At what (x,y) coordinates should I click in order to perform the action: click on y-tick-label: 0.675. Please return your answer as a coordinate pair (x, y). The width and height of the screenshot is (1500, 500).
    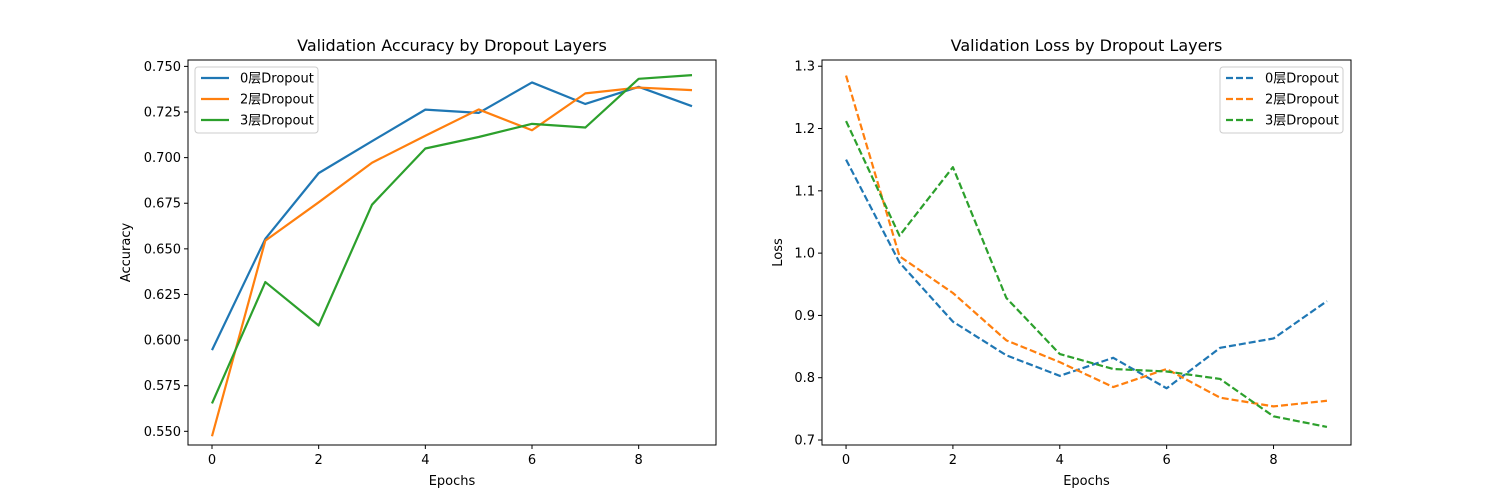
    Looking at the image, I should click on (162, 204).